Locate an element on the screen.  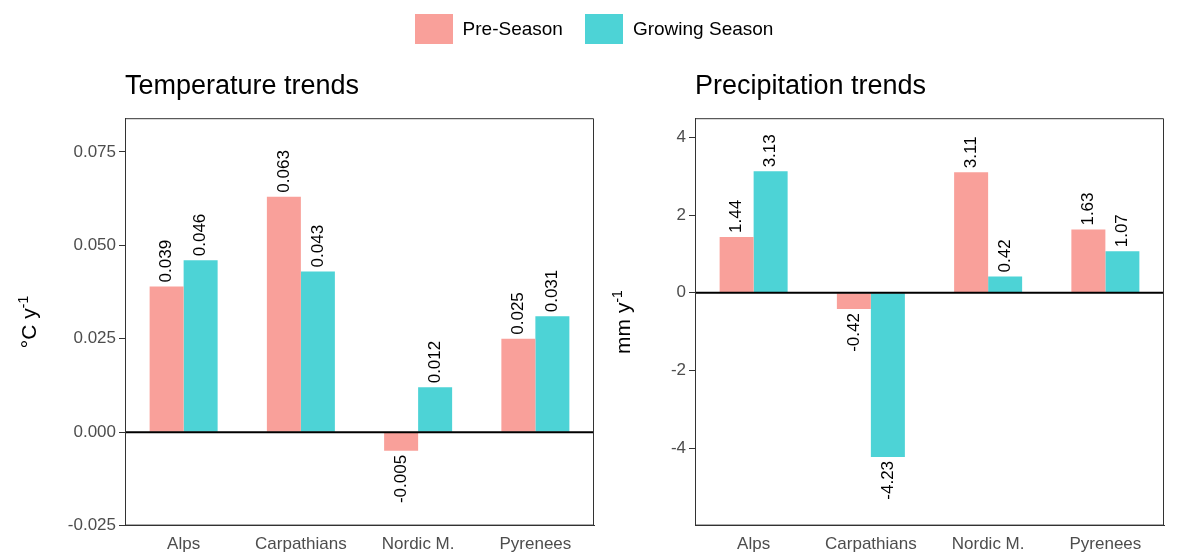
data-label: 1.63 is located at coordinates (1088, 209).